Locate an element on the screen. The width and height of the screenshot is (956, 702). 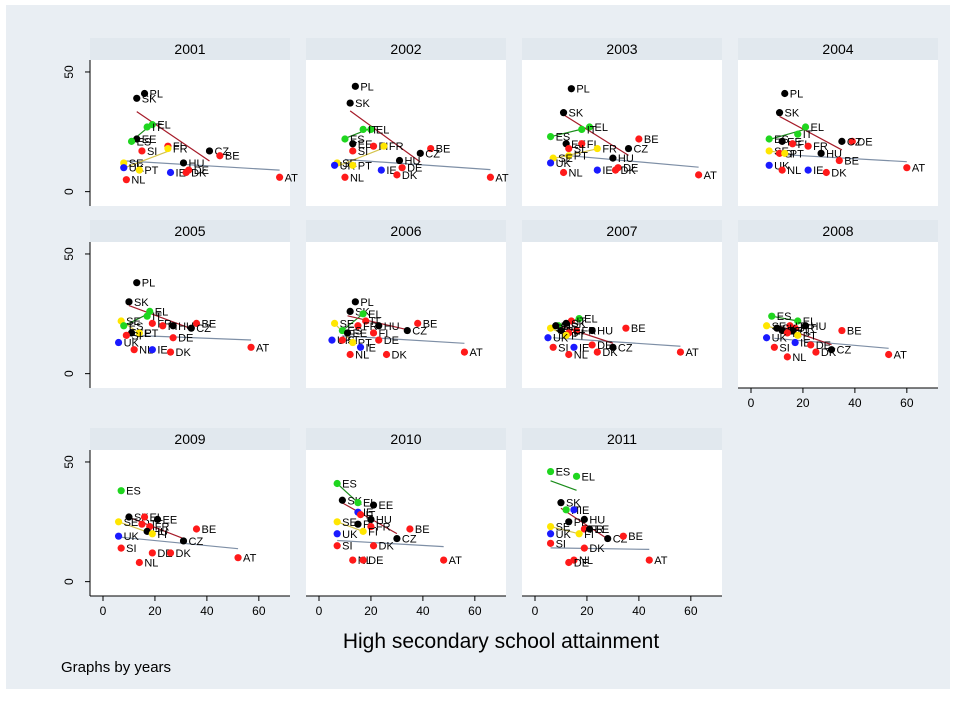
data-point-EE is located at coordinates (561, 330).